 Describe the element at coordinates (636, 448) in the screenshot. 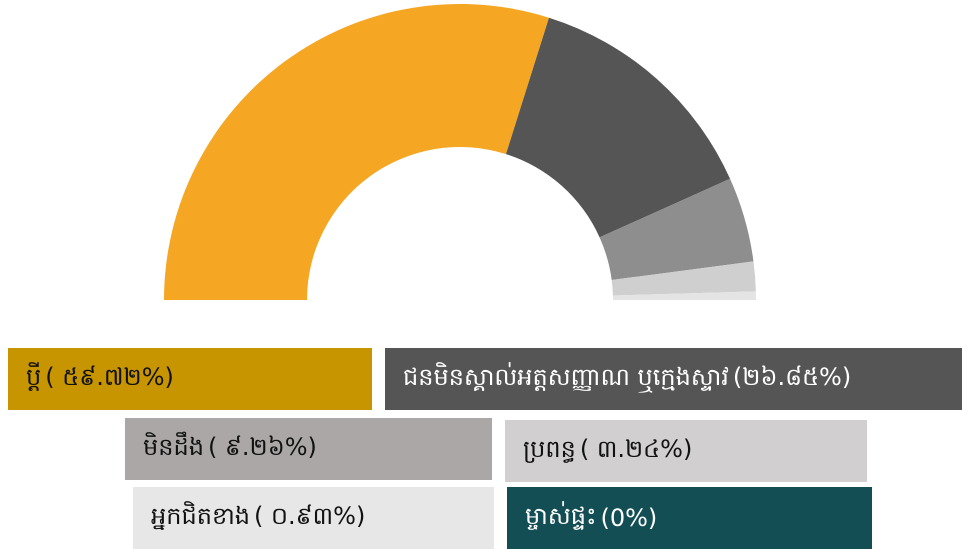

I see `value-label: ( ៣.២៤%)` at that location.